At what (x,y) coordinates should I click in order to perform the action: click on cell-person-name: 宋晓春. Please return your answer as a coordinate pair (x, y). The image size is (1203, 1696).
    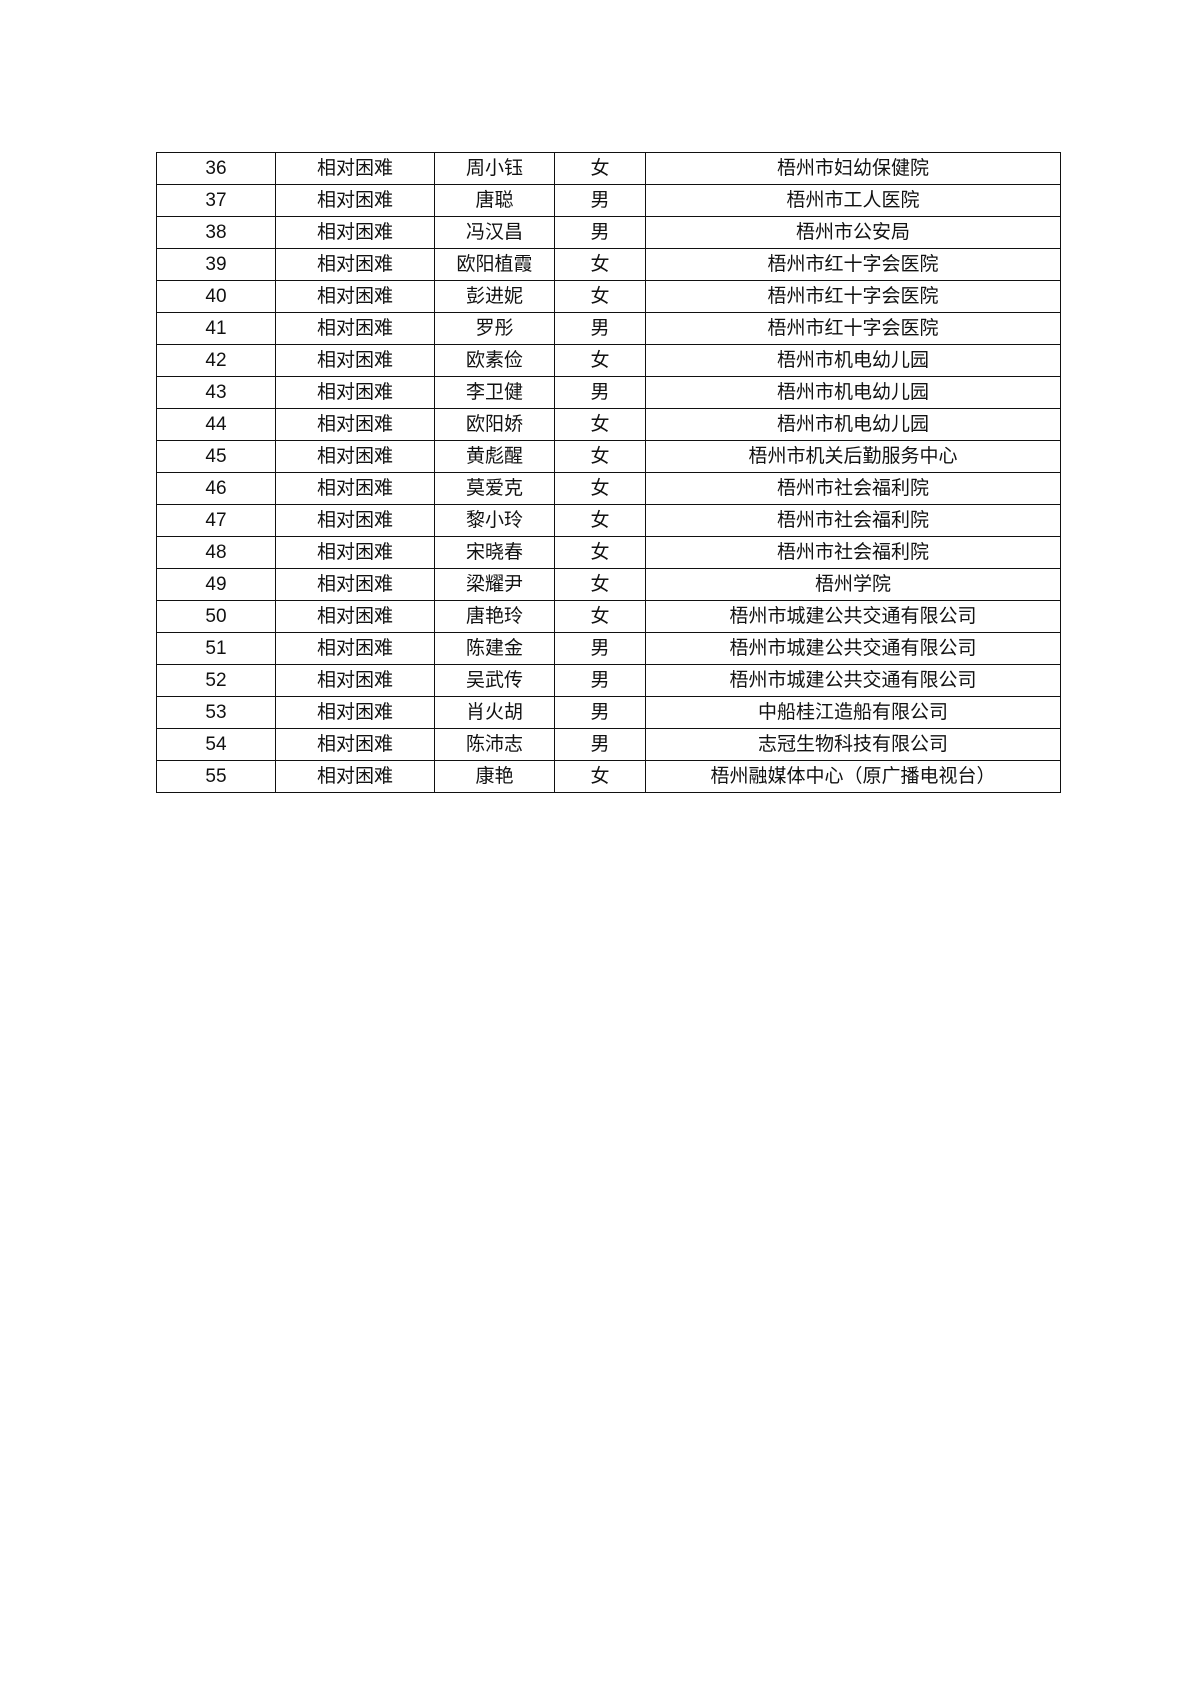
    Looking at the image, I should click on (494, 552).